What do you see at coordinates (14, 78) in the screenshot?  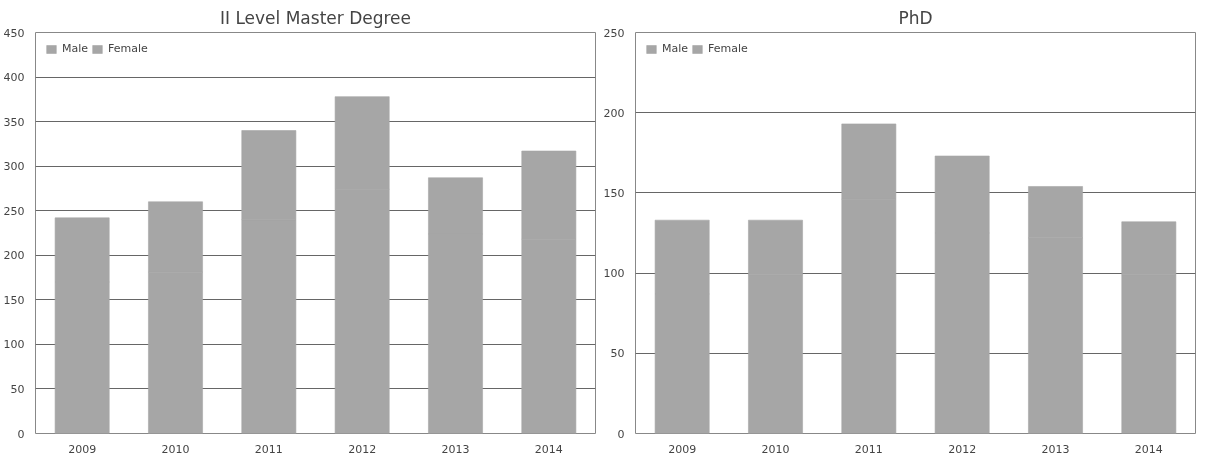 I see `y-tick-label: 400` at bounding box center [14, 78].